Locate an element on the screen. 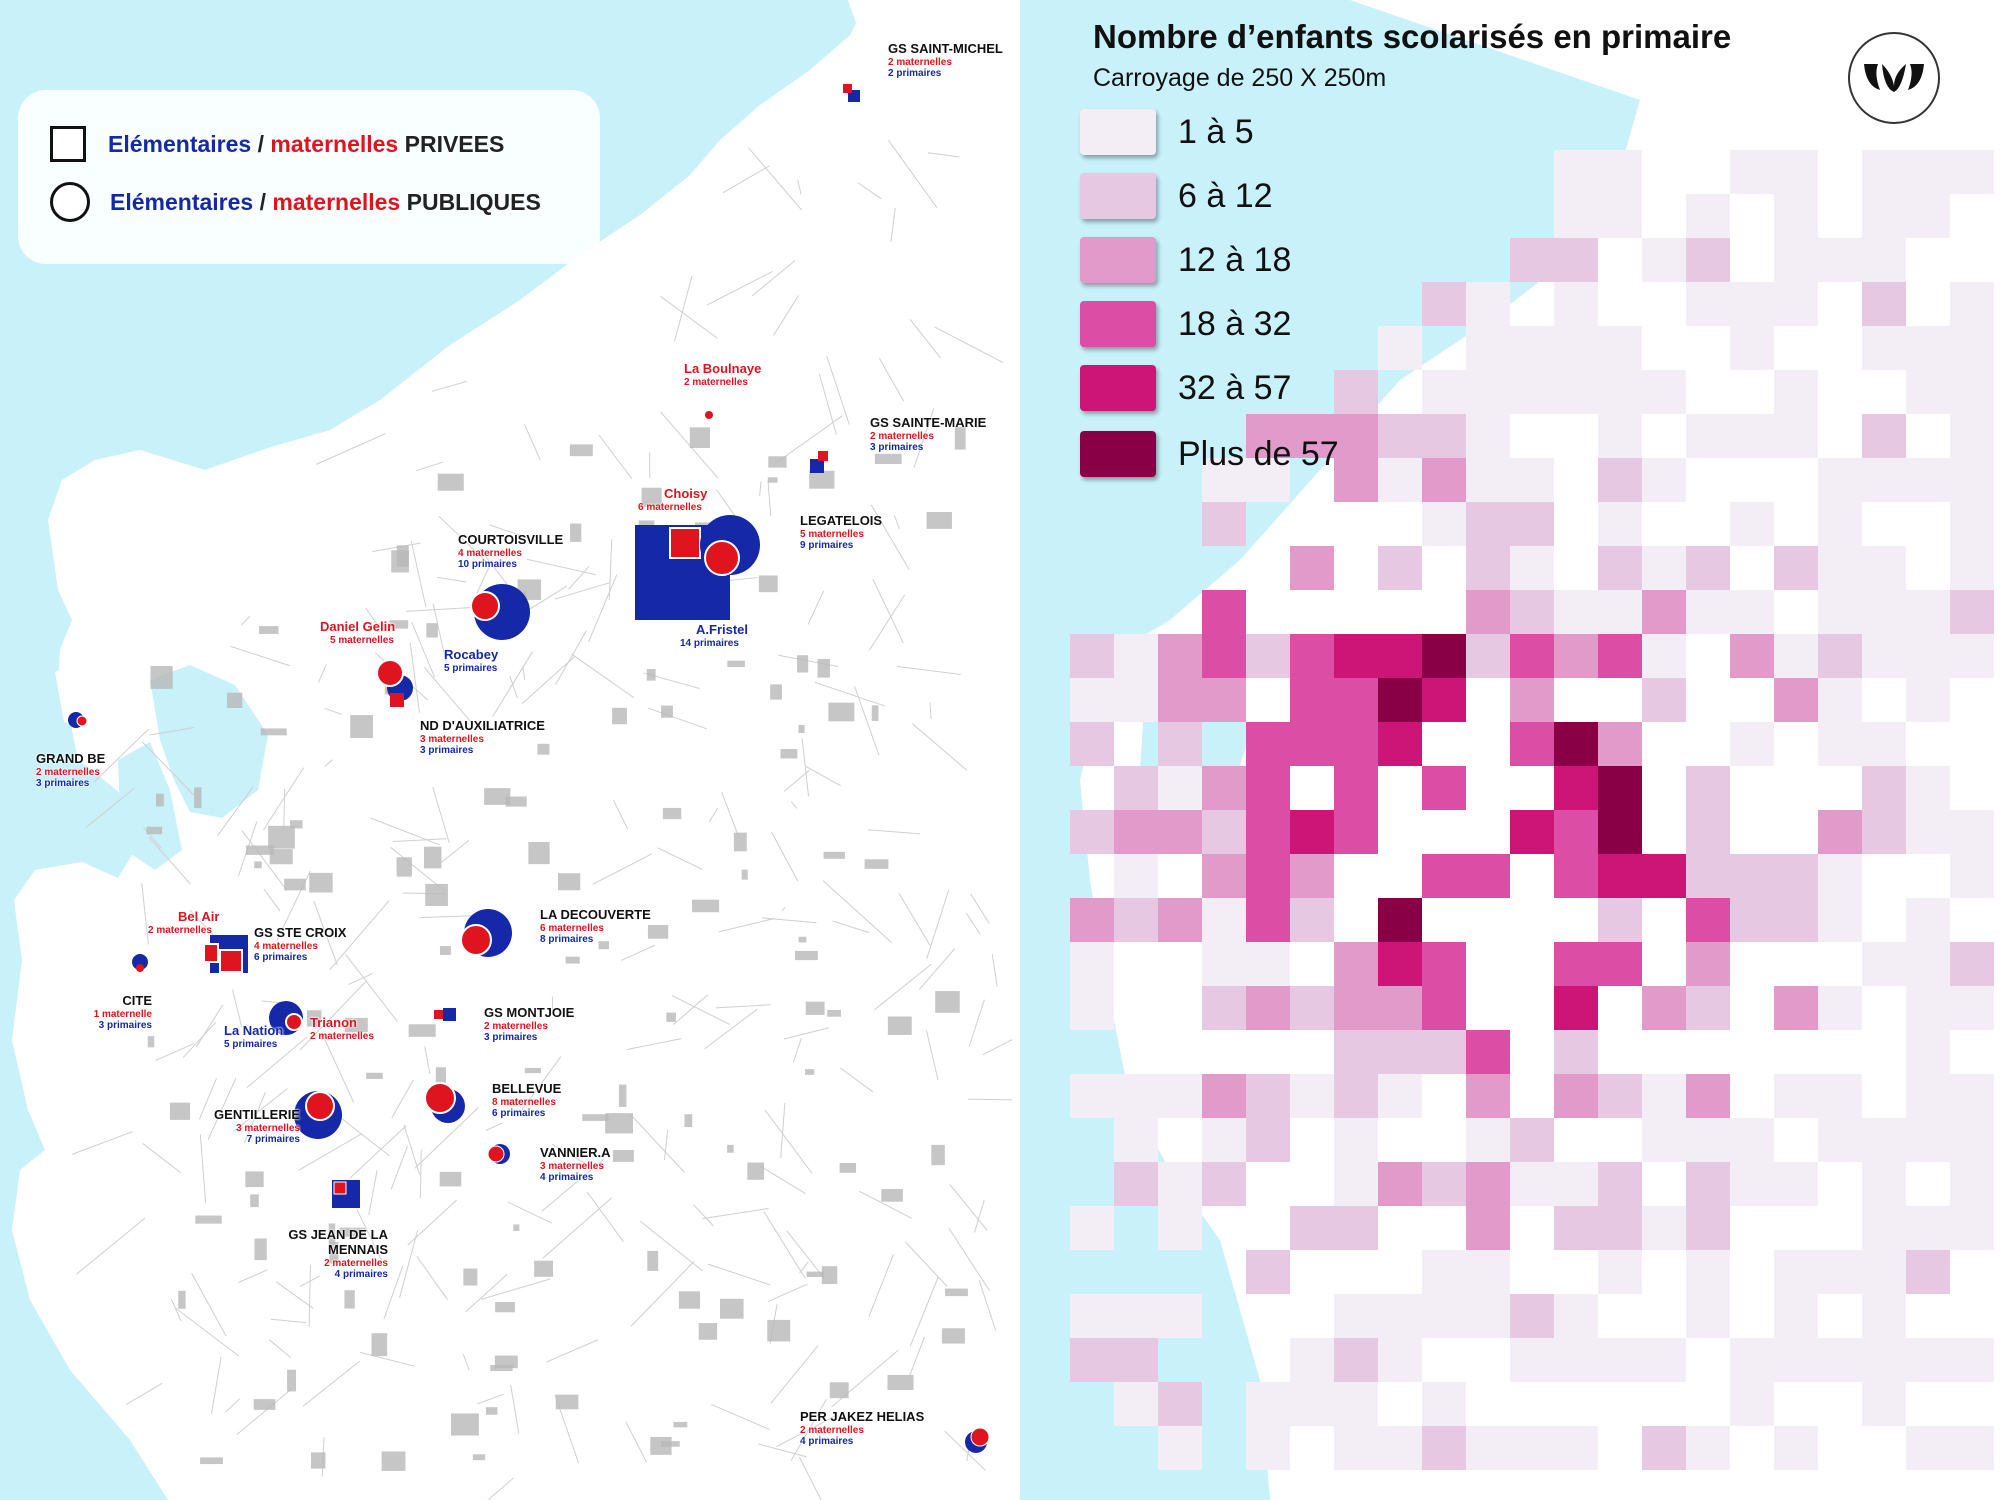 This screenshot has width=2000, height=1500. school-circle-legatelois-mat is located at coordinates (722, 558).